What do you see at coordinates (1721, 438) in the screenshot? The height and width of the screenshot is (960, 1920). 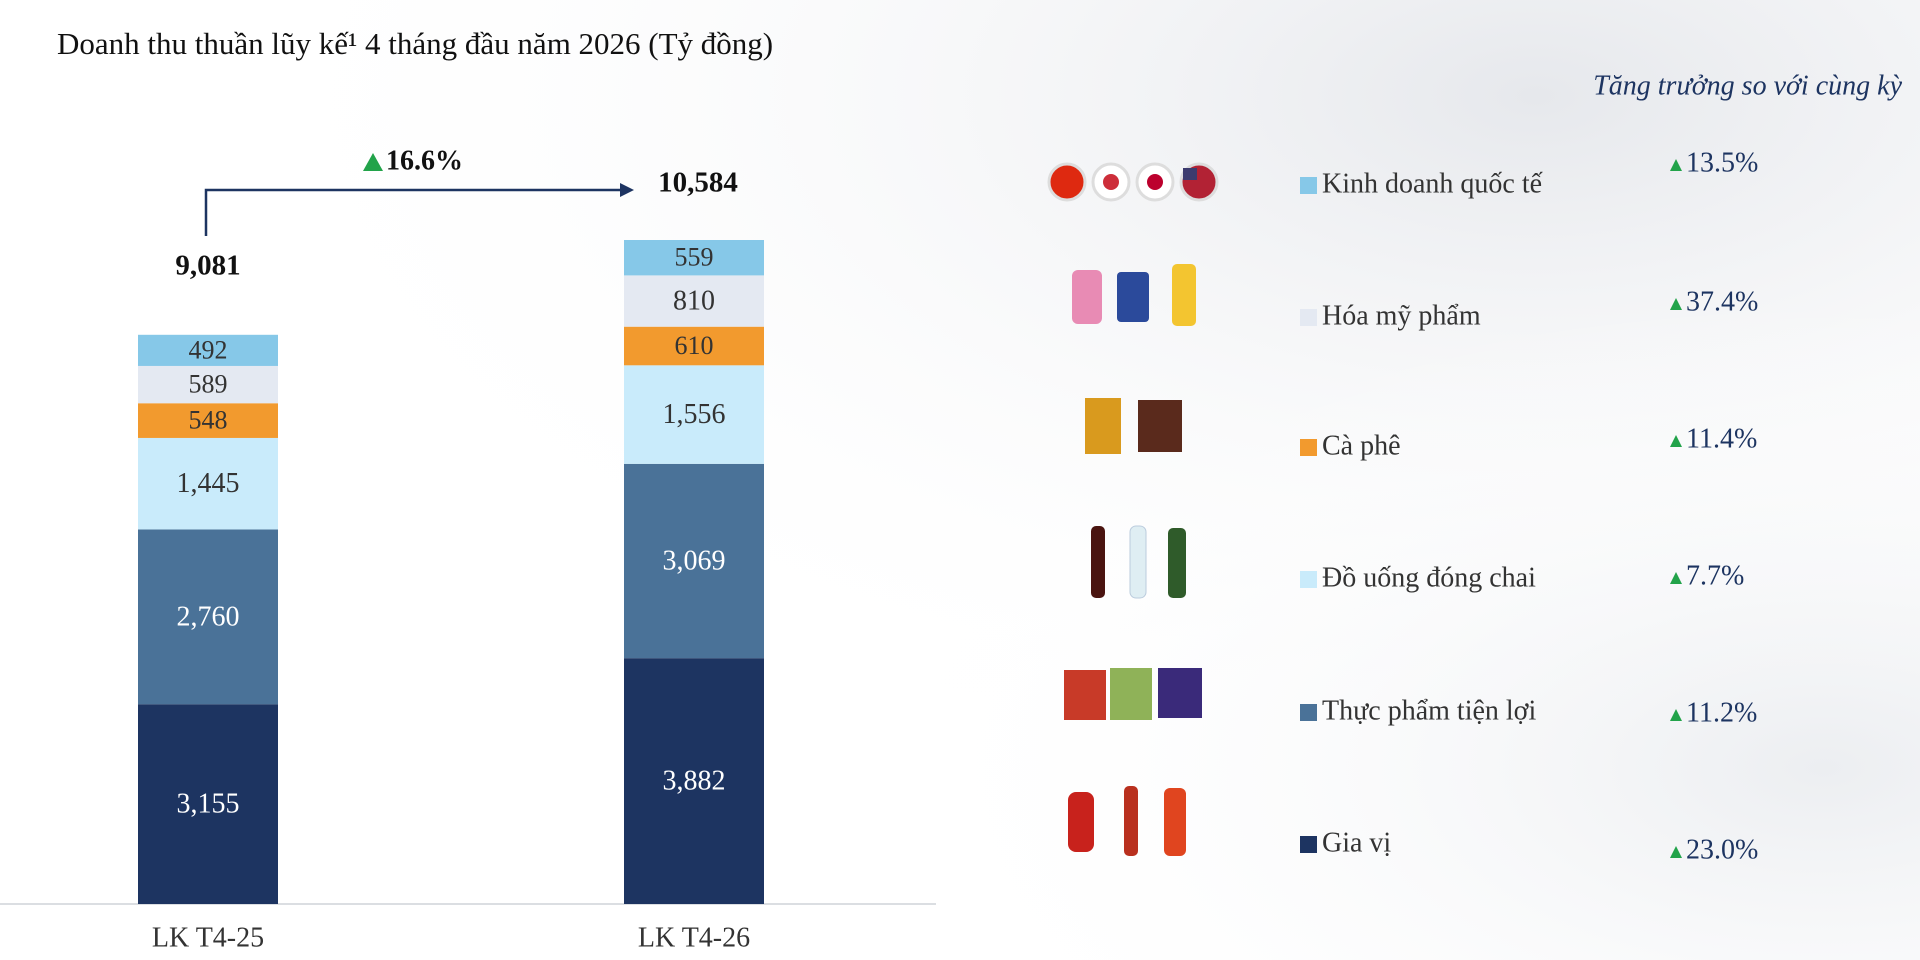 I see `growth-label: 11.4%` at bounding box center [1721, 438].